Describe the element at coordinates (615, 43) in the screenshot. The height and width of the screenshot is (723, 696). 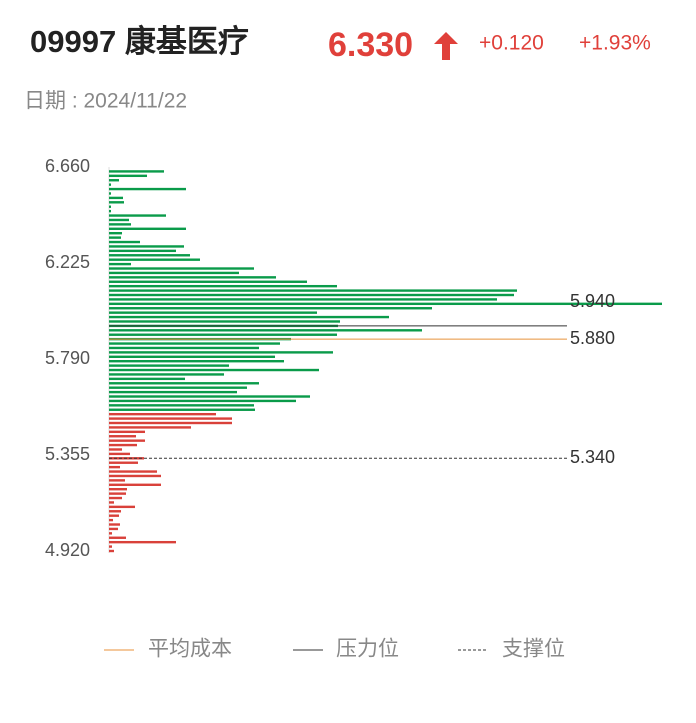
I see `change-pct: +1.93%` at that location.